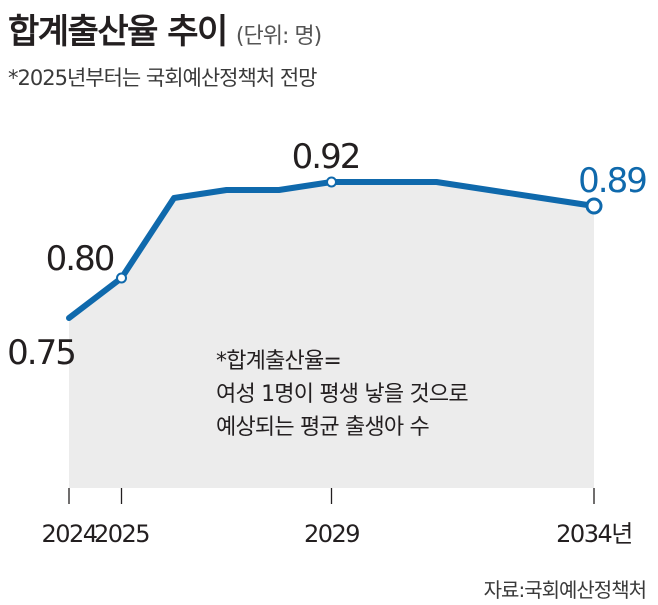  Describe the element at coordinates (279, 361) in the screenshot. I see `note-line-1: *합계출산율=` at that location.